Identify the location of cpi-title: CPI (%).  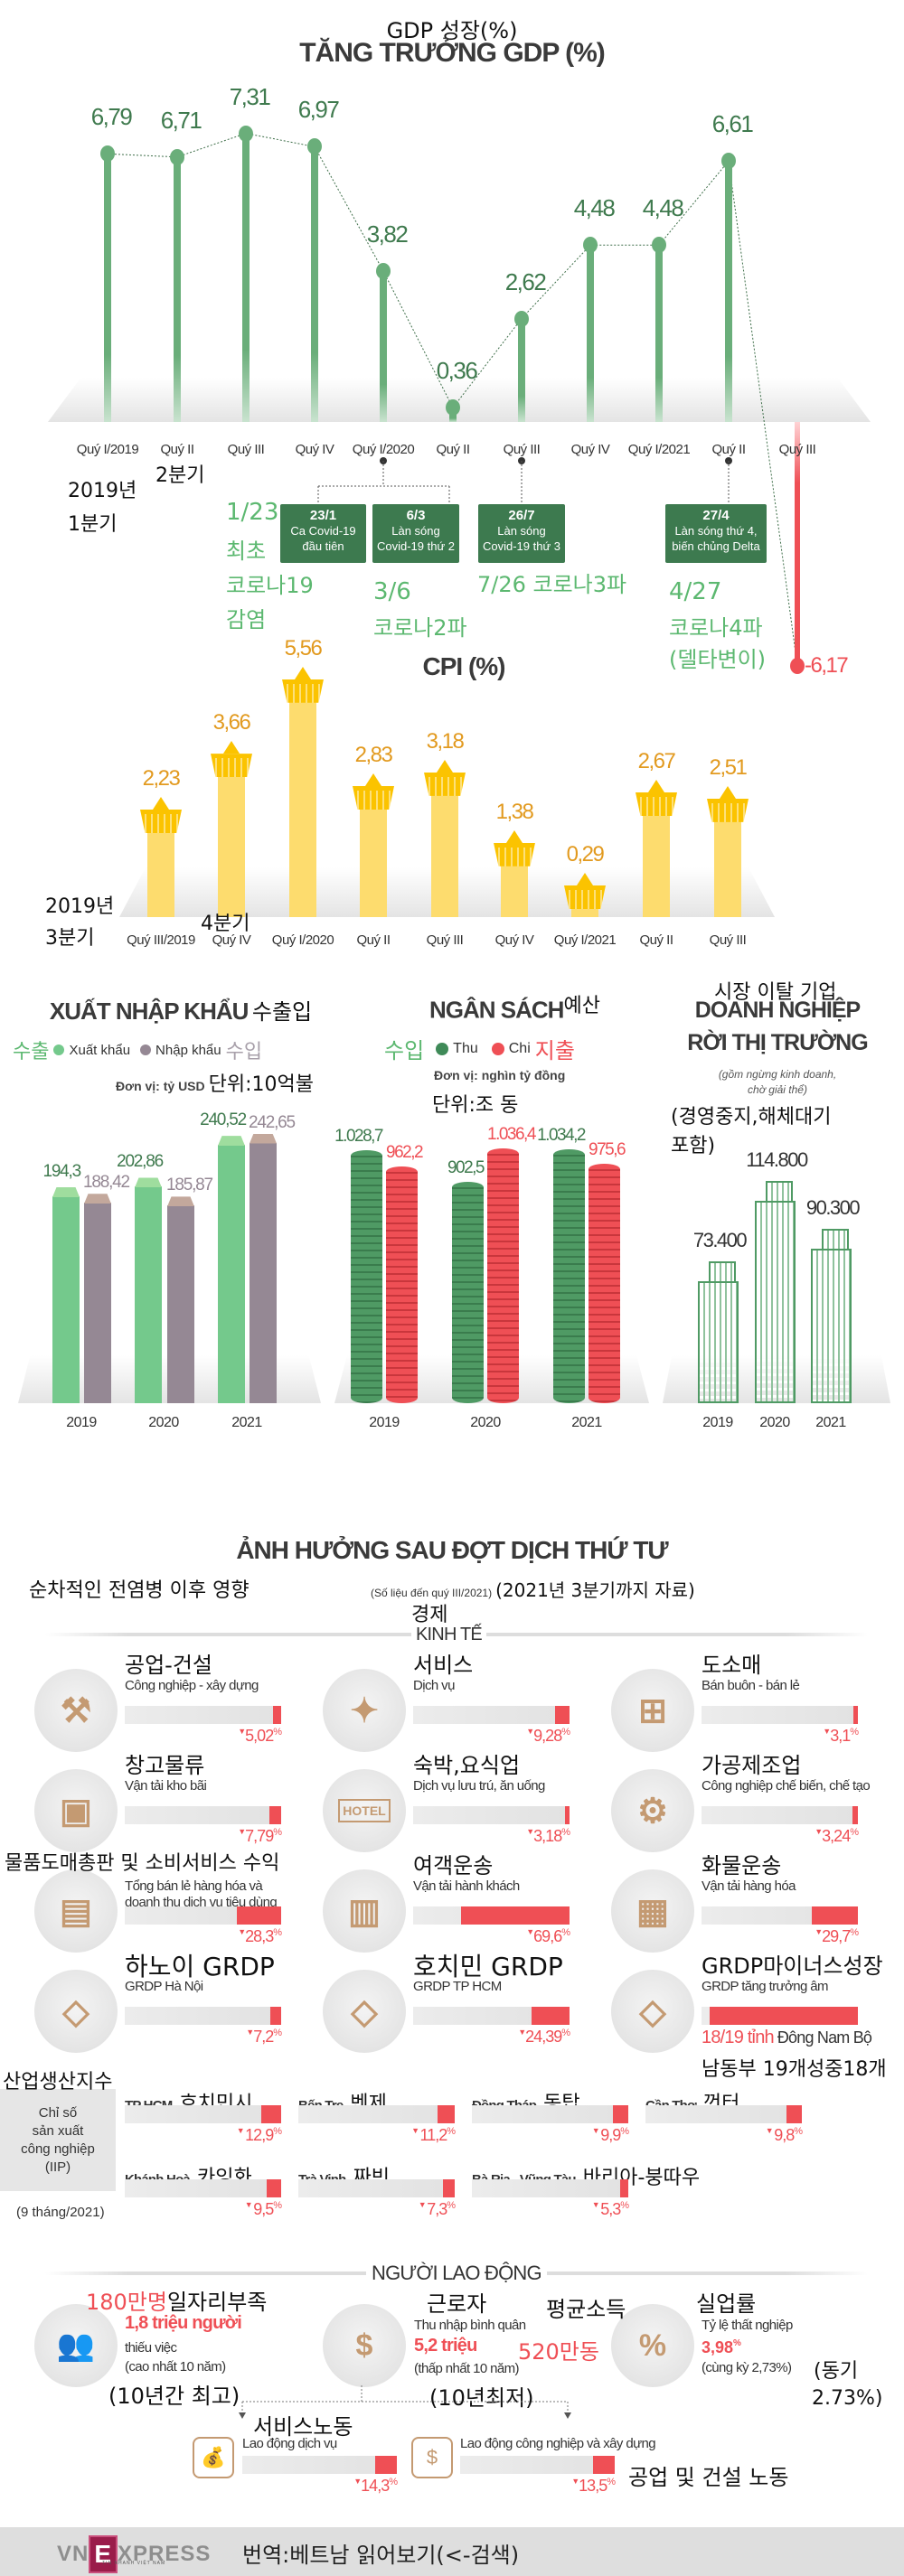
(464, 666).